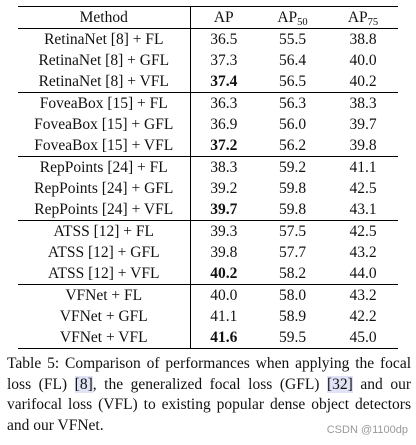 The image size is (416, 445). I want to click on cell-ap: 37.4, so click(224, 81).